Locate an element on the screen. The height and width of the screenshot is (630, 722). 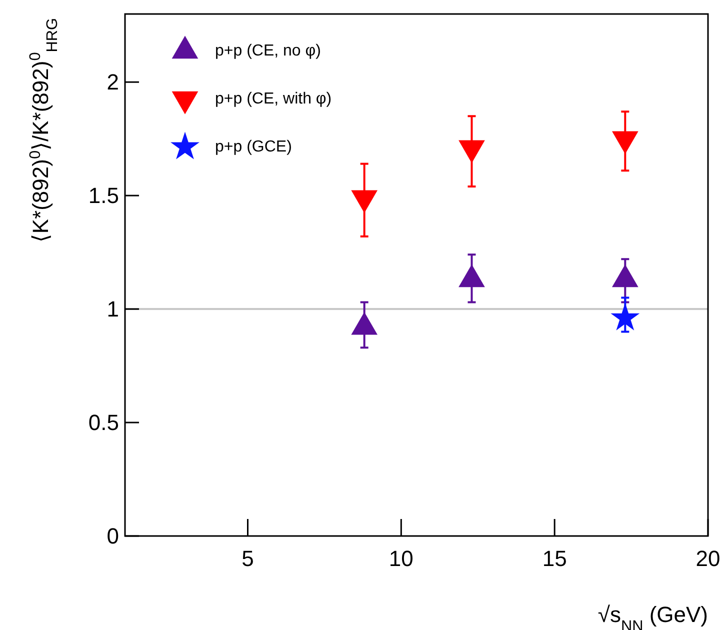
x-tick-label: 20 is located at coordinates (708, 558).